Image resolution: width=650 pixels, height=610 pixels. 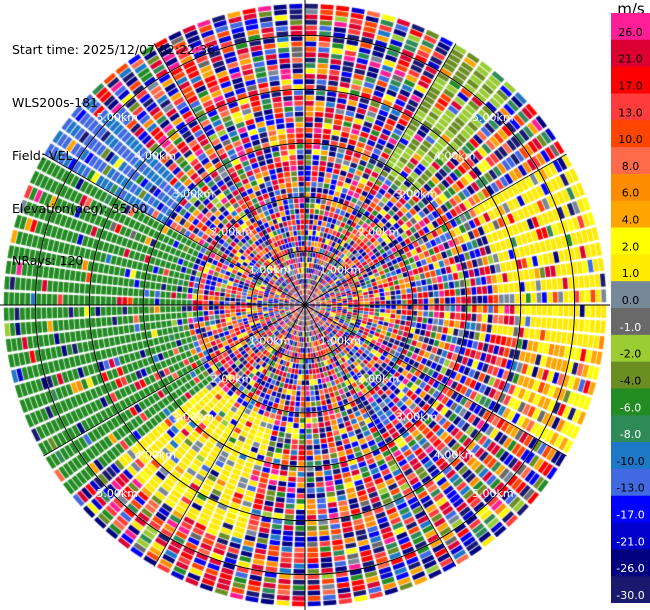 I want to click on colorbar-tick-label: 13.0, so click(x=630, y=112).